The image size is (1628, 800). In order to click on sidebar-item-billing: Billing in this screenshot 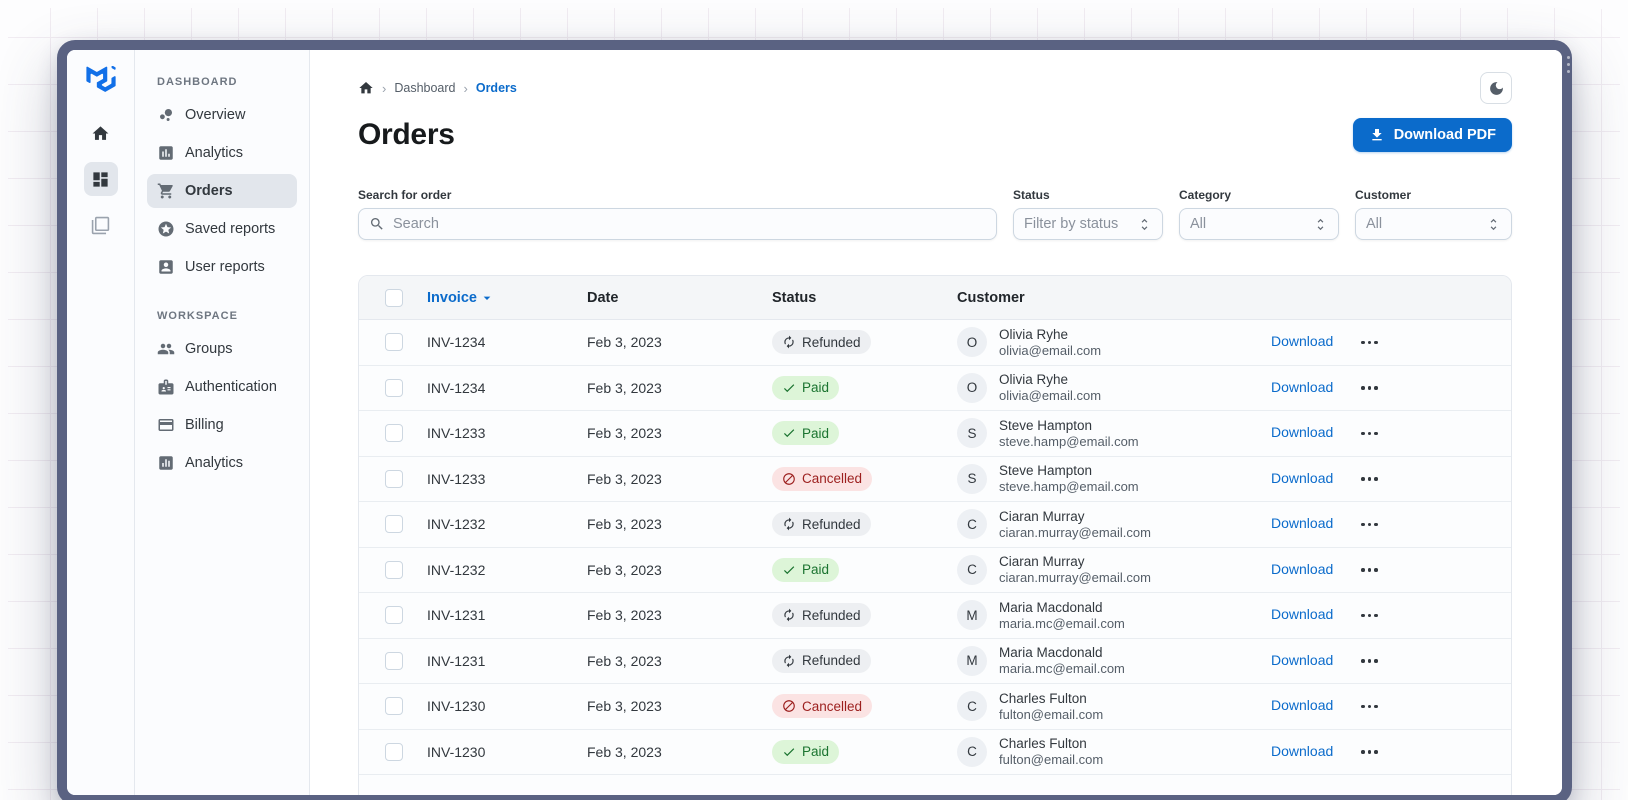, I will do `click(222, 425)`.